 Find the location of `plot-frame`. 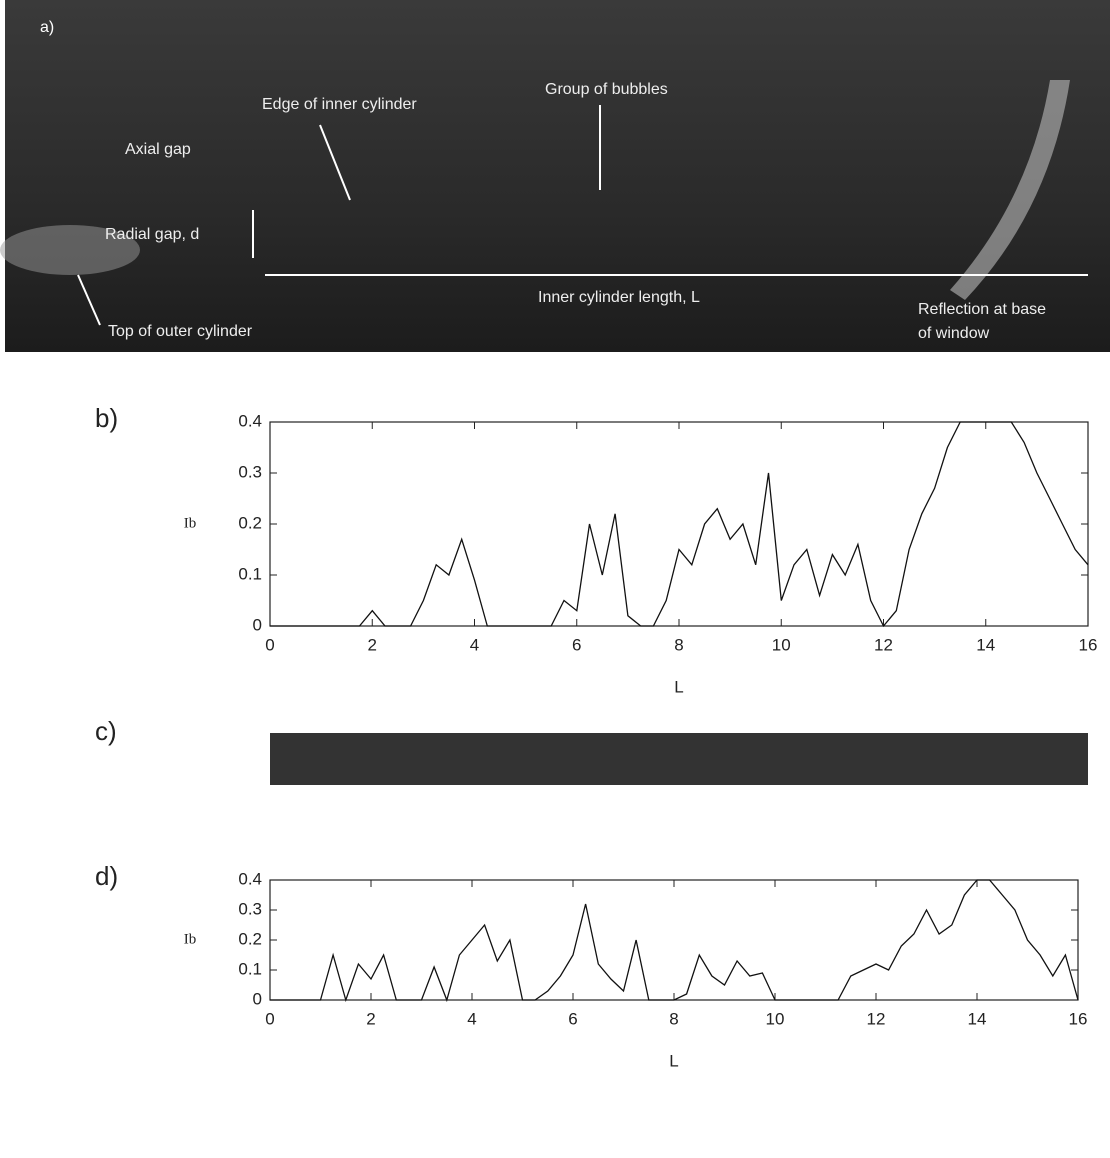

plot-frame is located at coordinates (679, 524).